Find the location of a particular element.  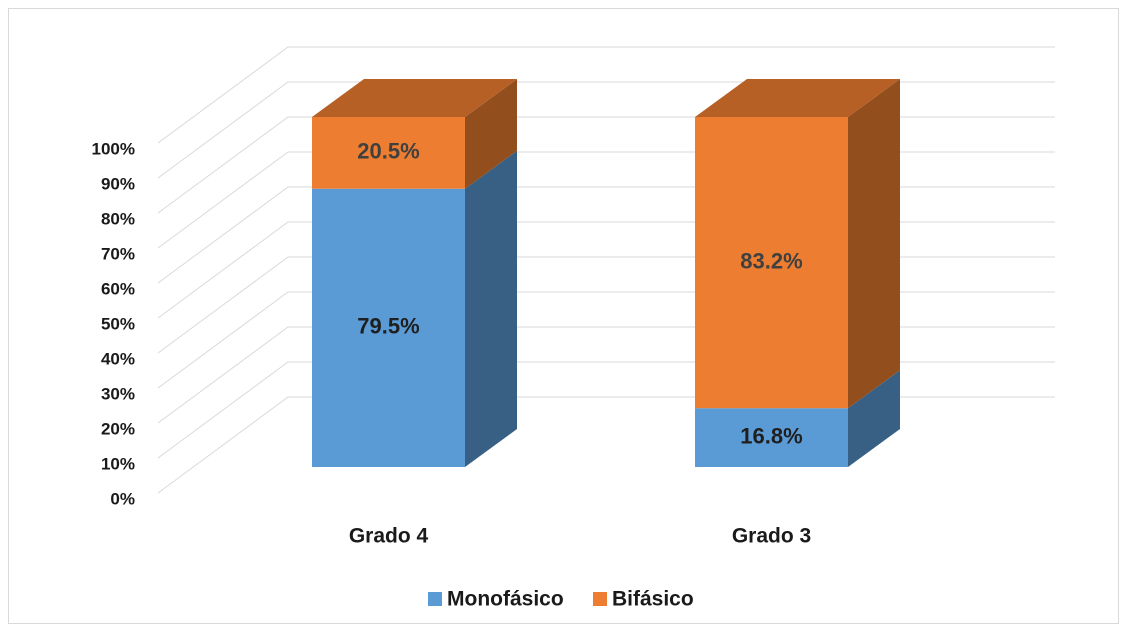

legend-label: Monofásico is located at coordinates (505, 599).